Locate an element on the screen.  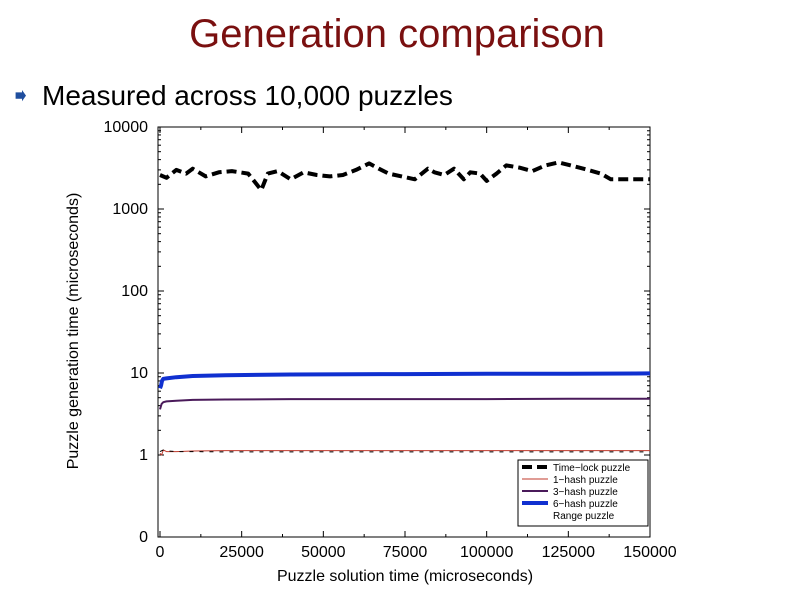
series-line-6-hash-puzzle is located at coordinates (404, 380).